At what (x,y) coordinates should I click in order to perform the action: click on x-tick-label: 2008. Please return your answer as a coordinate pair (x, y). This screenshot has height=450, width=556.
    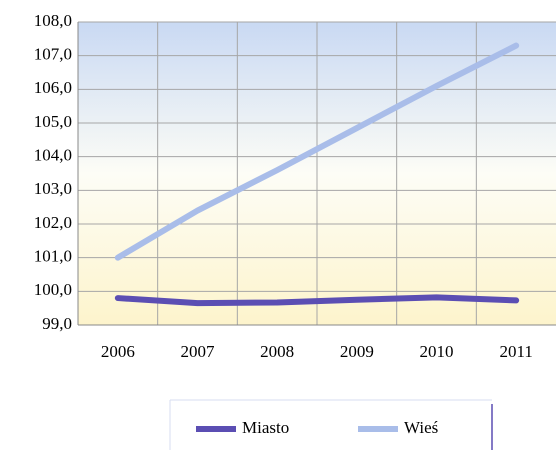
    Looking at the image, I should click on (277, 351).